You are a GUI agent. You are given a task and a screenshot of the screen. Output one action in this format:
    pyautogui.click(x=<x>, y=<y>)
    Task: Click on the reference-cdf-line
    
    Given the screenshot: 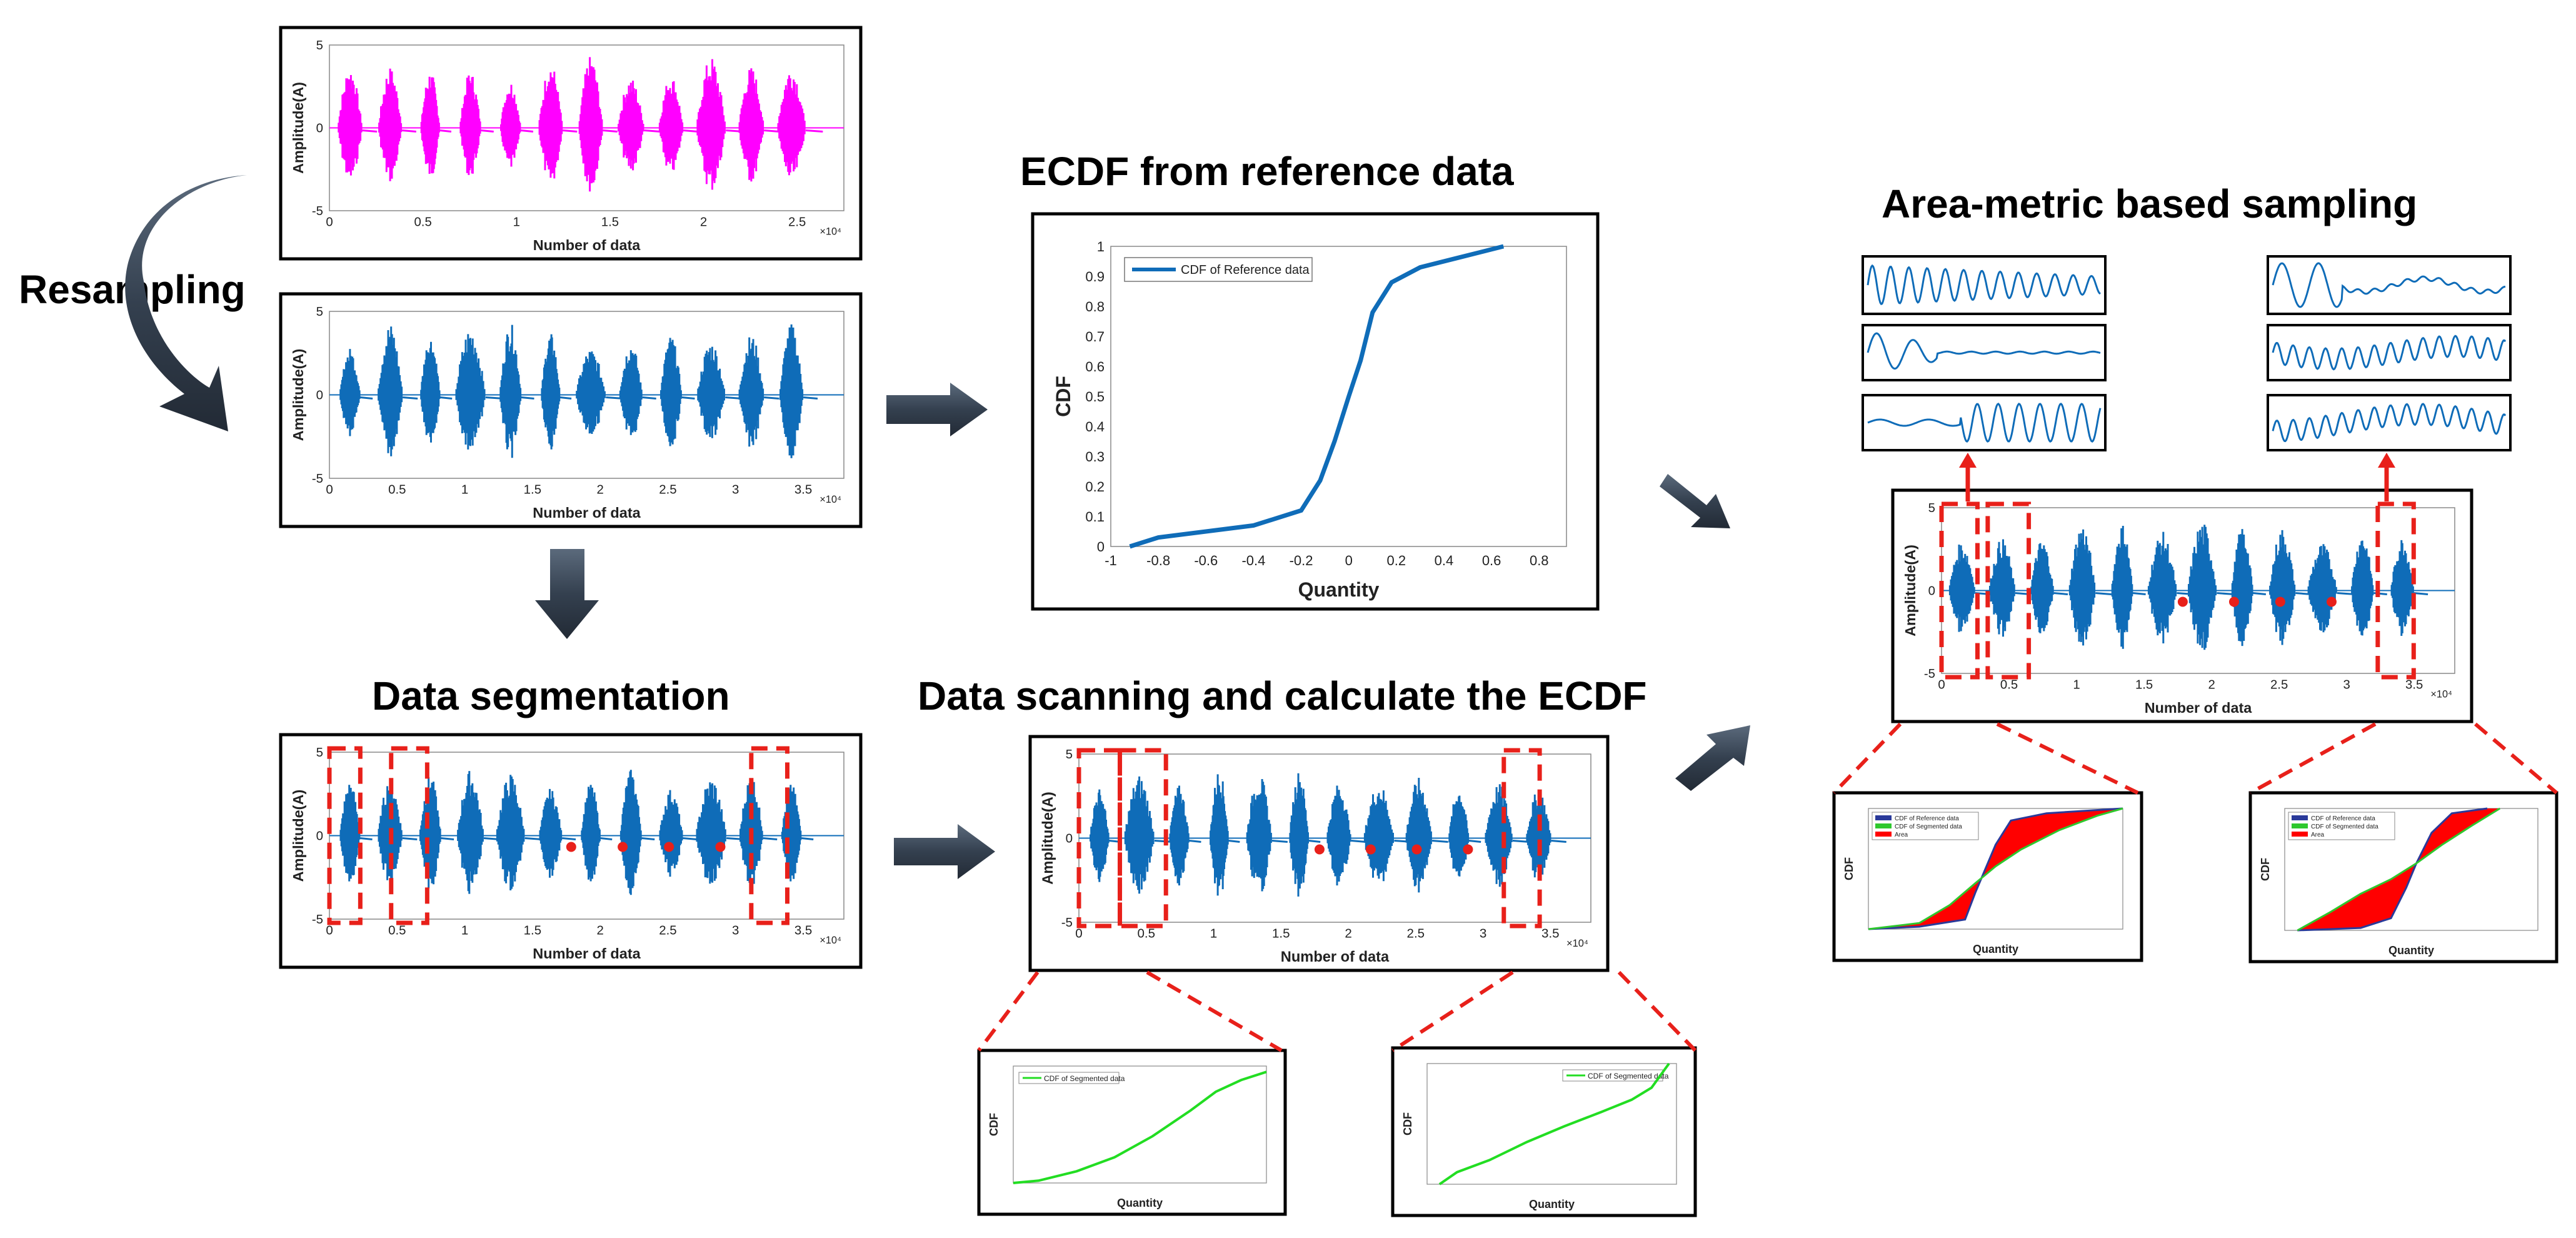 What is the action you would take?
    pyautogui.click(x=1995, y=868)
    